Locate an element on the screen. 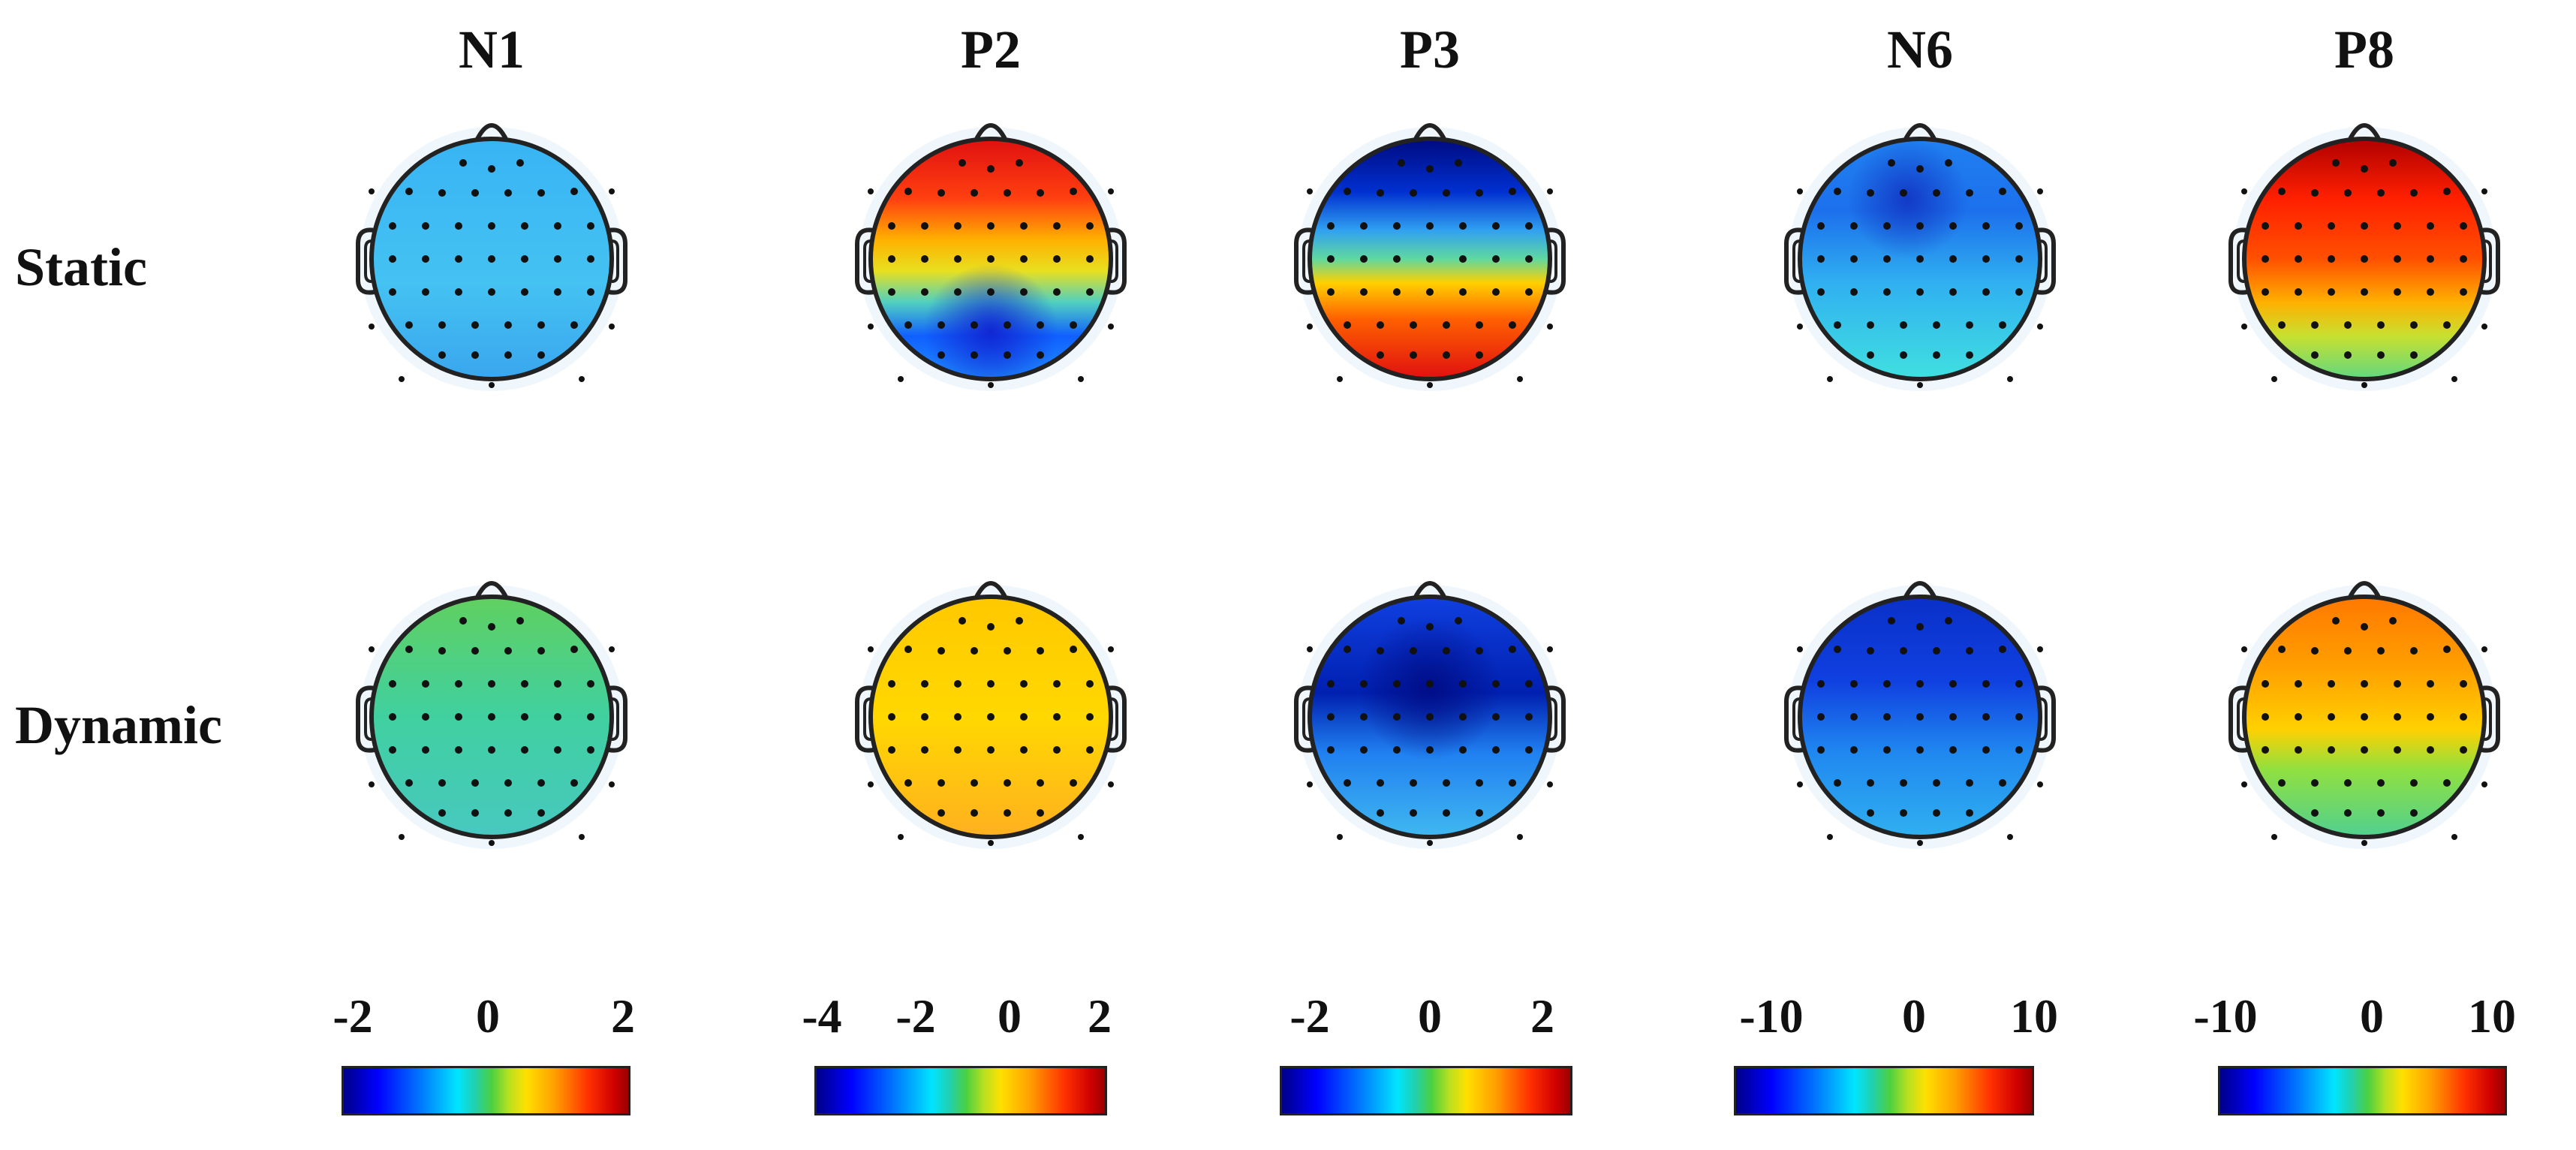 The height and width of the screenshot is (1150, 2576). condition-label-static: Static is located at coordinates (81, 267).